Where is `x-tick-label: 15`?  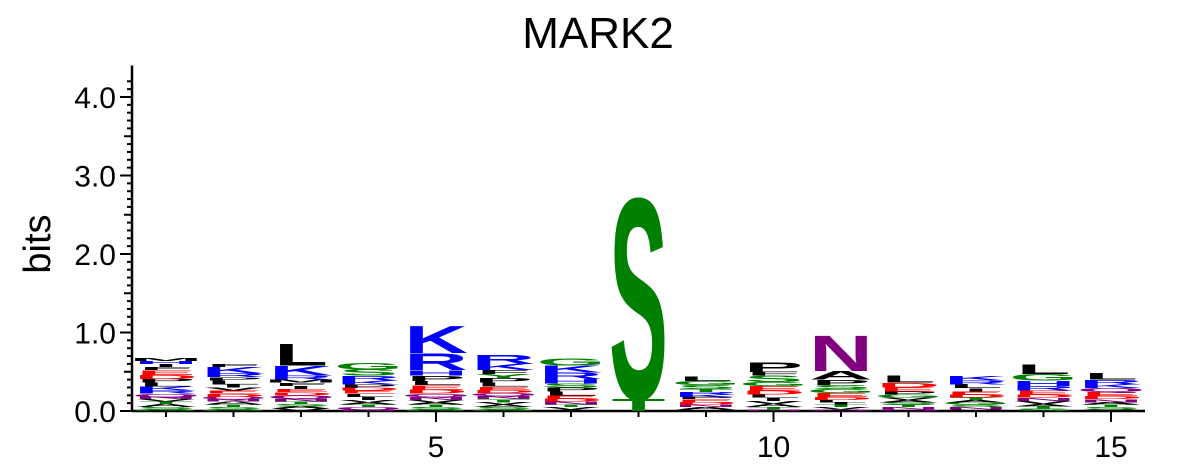
x-tick-label: 15 is located at coordinates (1110, 447).